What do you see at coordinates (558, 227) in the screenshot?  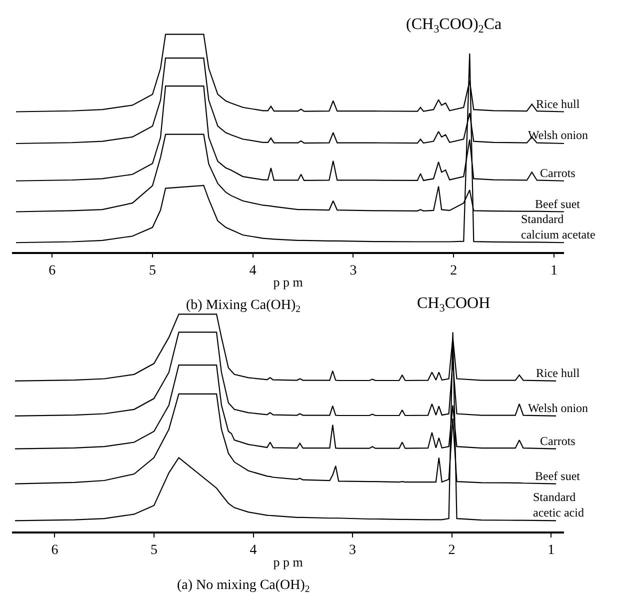 I see `series-label: Standard calcium acetate` at bounding box center [558, 227].